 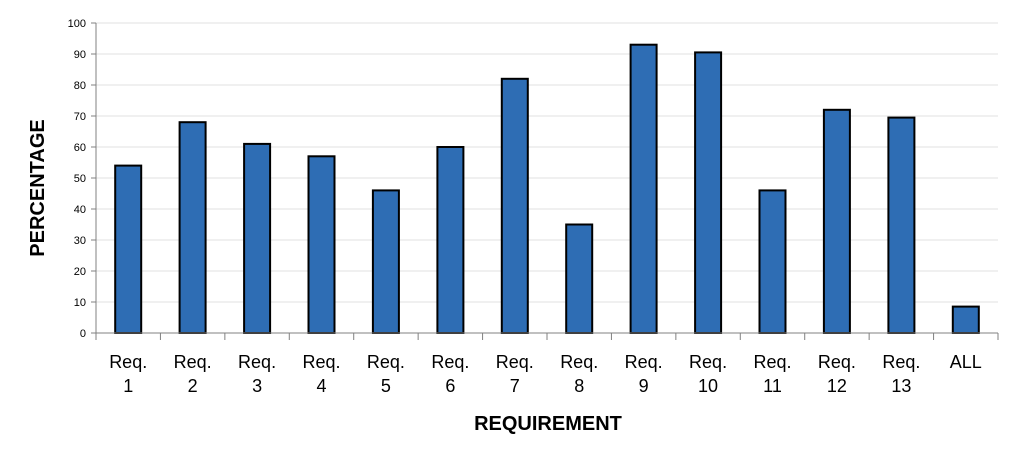 What do you see at coordinates (515, 374) in the screenshot?
I see `x-tick-label: Req. 7` at bounding box center [515, 374].